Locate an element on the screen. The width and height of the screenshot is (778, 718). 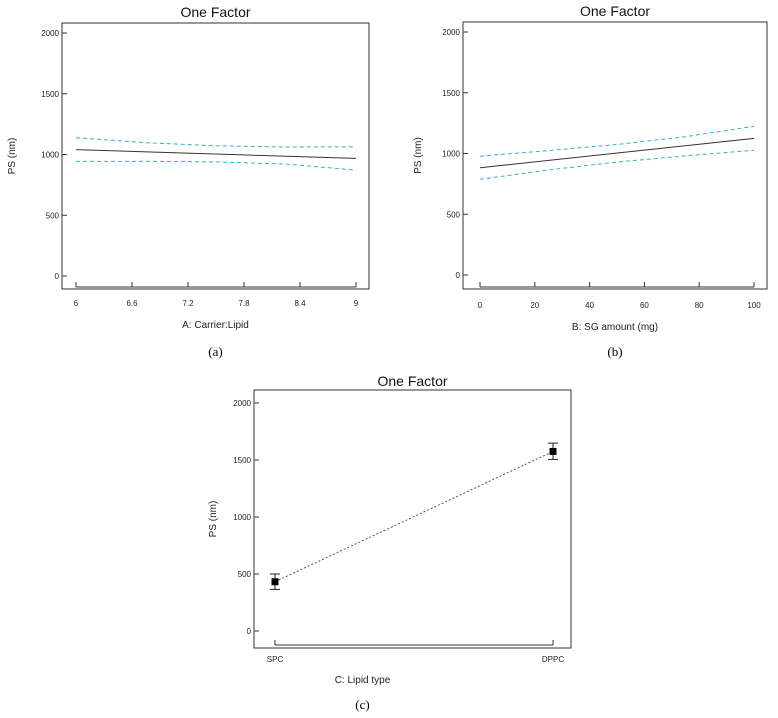
panel-caption: (a) is located at coordinates (215, 351).